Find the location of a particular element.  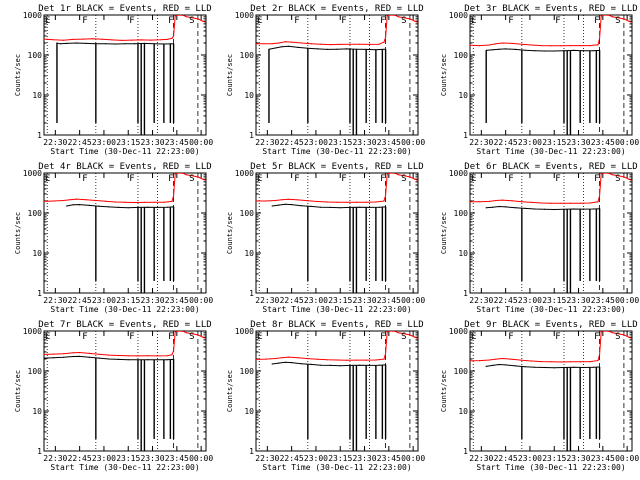

panel-title: Det 9r BLACK = Events, RED = LLD is located at coordinates (550, 325).